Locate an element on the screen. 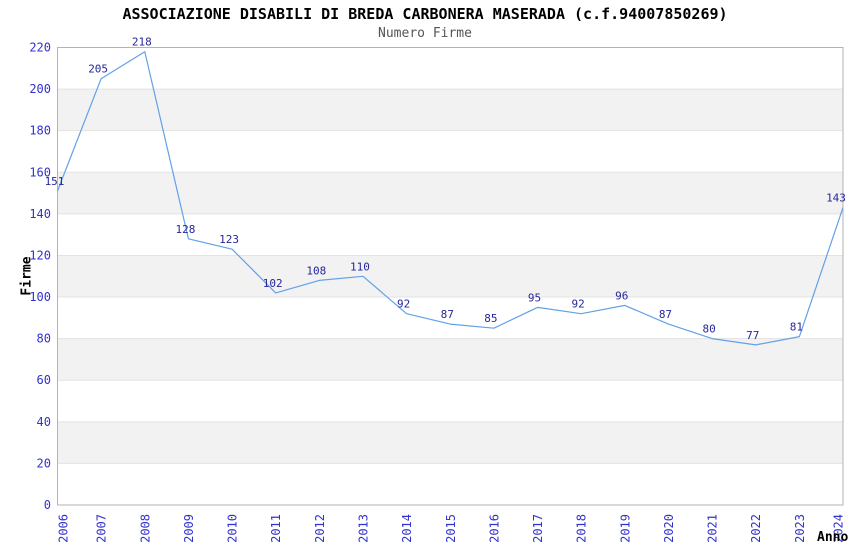  x-axis-tick-label: 2014 is located at coordinates (407, 528).